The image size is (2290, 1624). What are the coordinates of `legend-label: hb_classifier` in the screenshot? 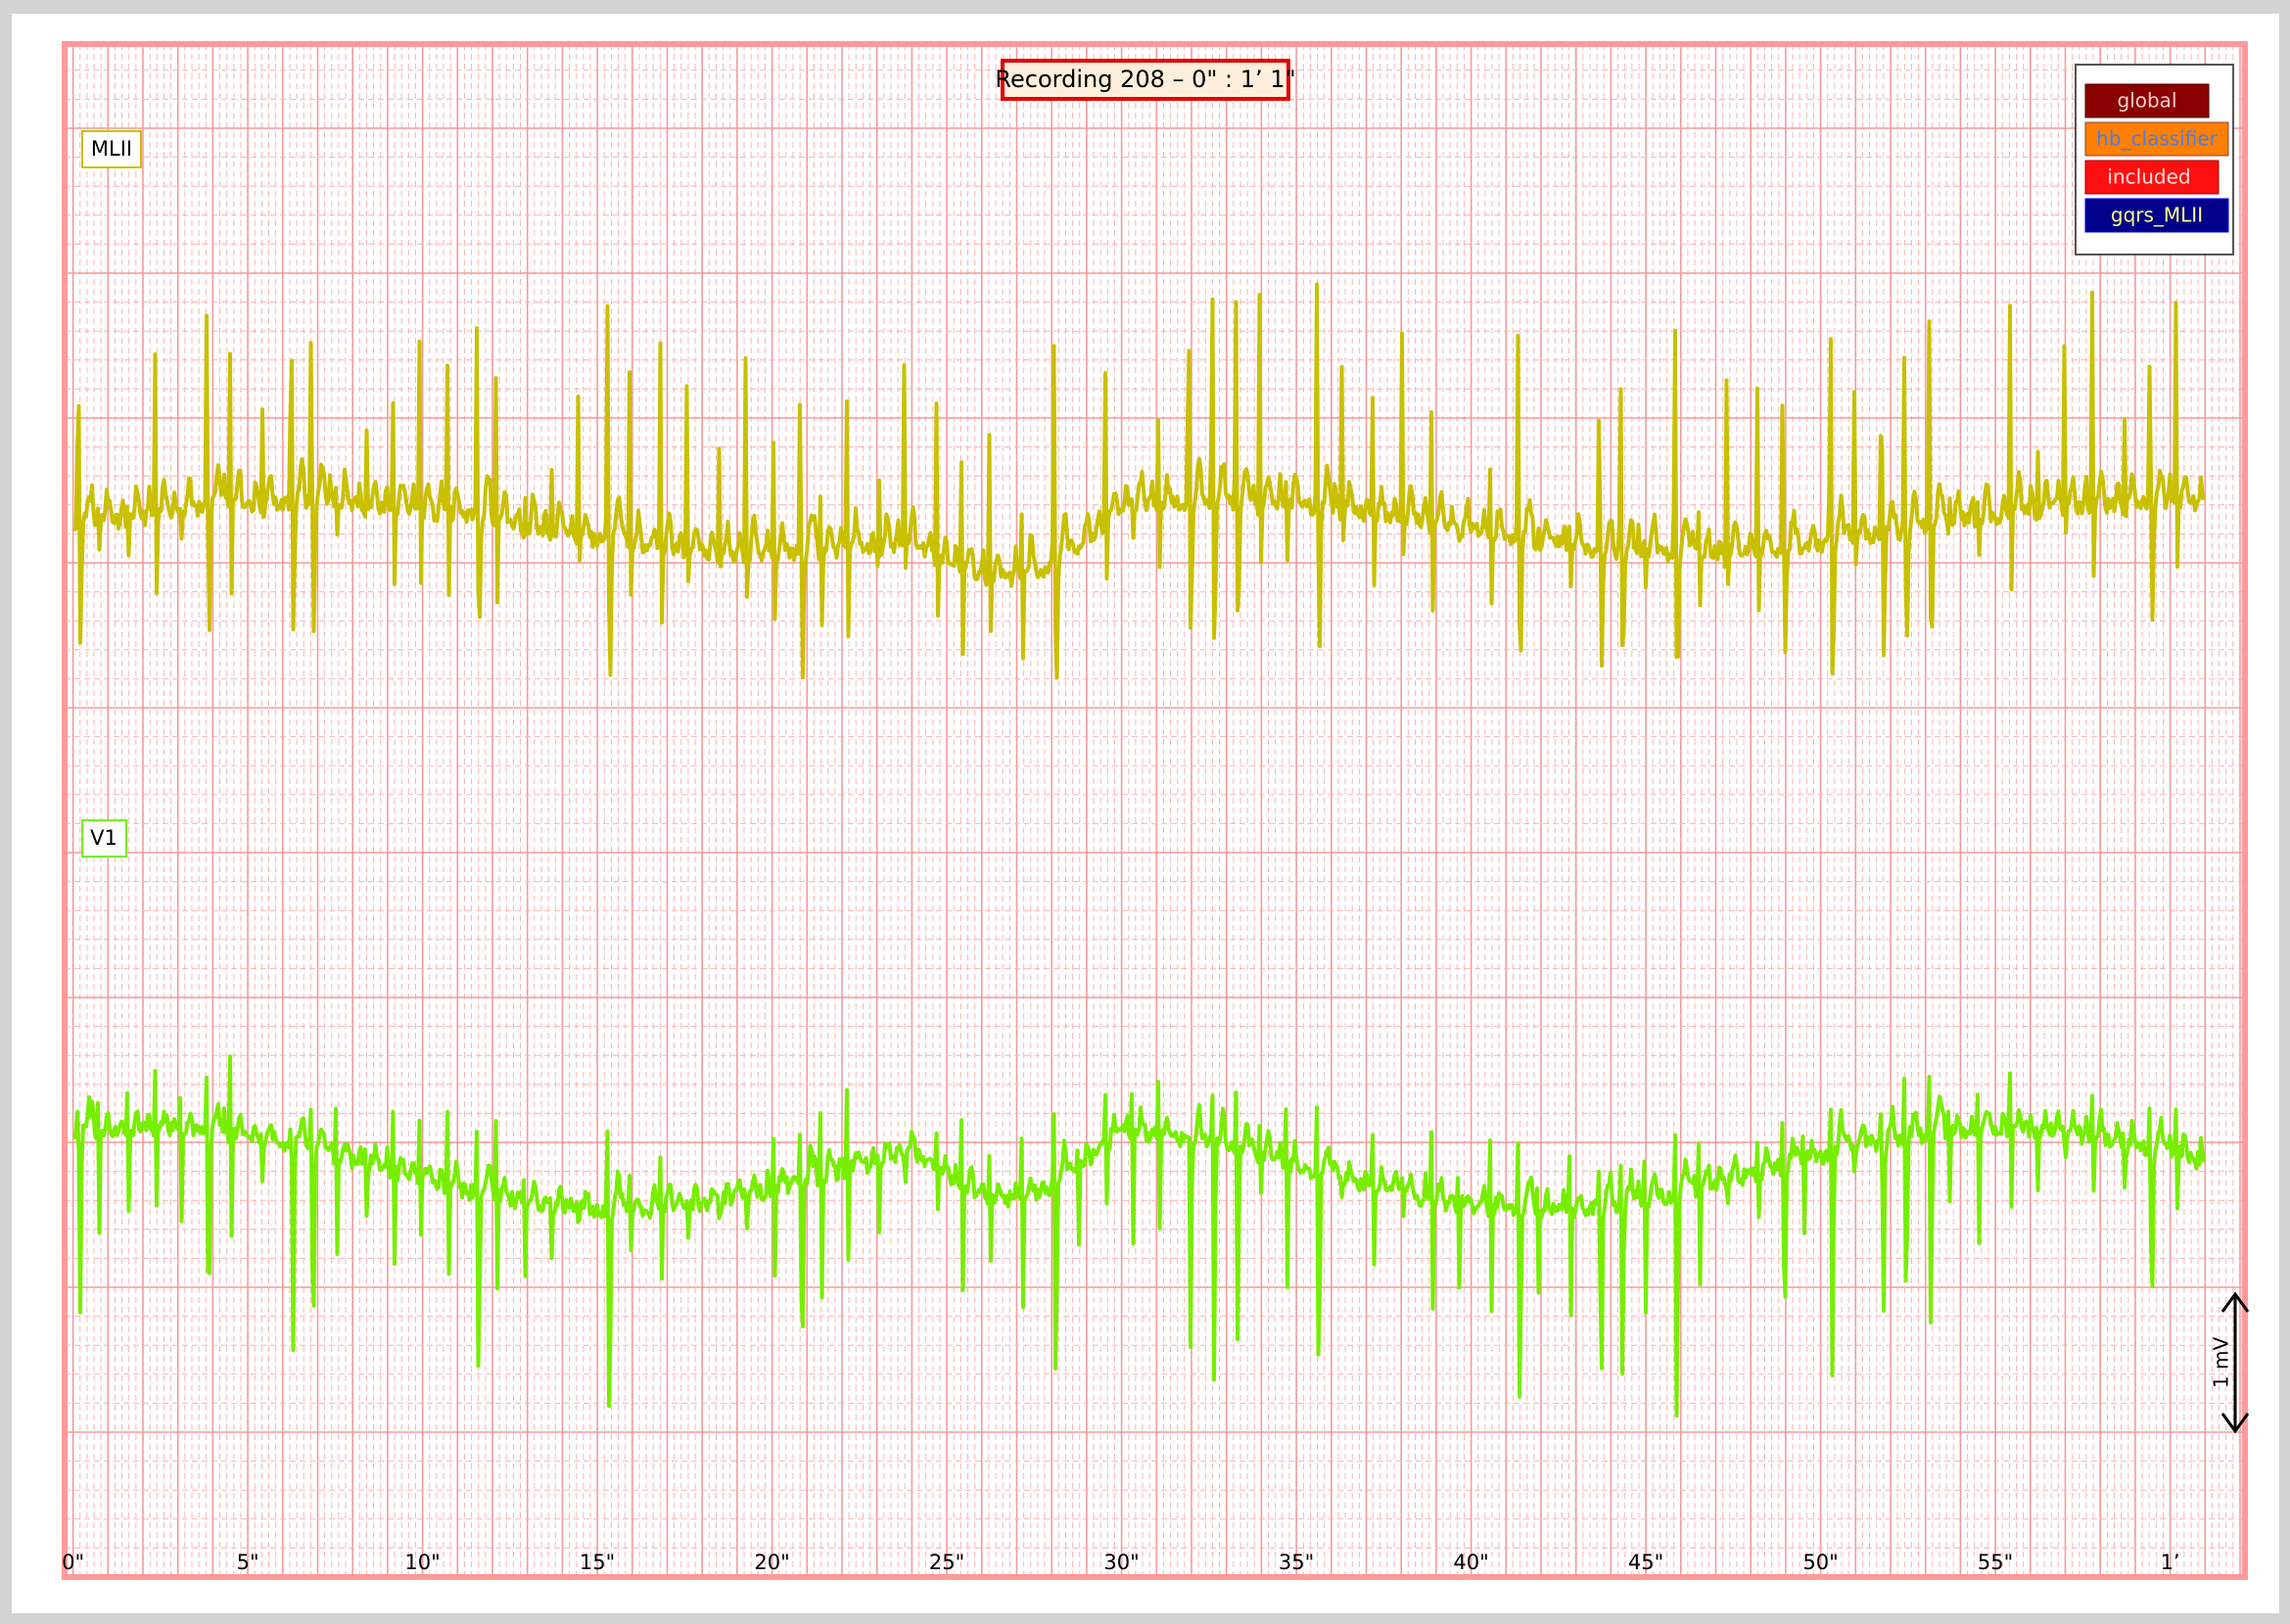 It's located at (2157, 139).